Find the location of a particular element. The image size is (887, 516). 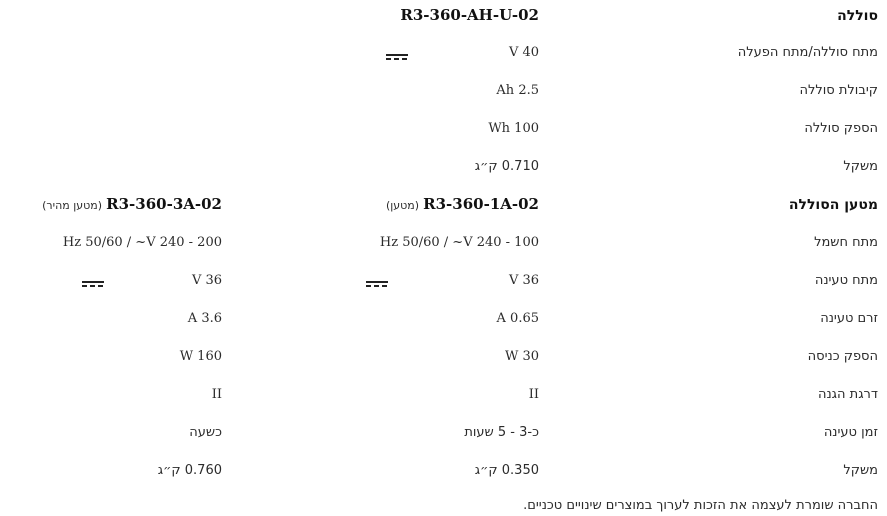

charger-heading: מטען הסוללה is located at coordinates (833, 205).